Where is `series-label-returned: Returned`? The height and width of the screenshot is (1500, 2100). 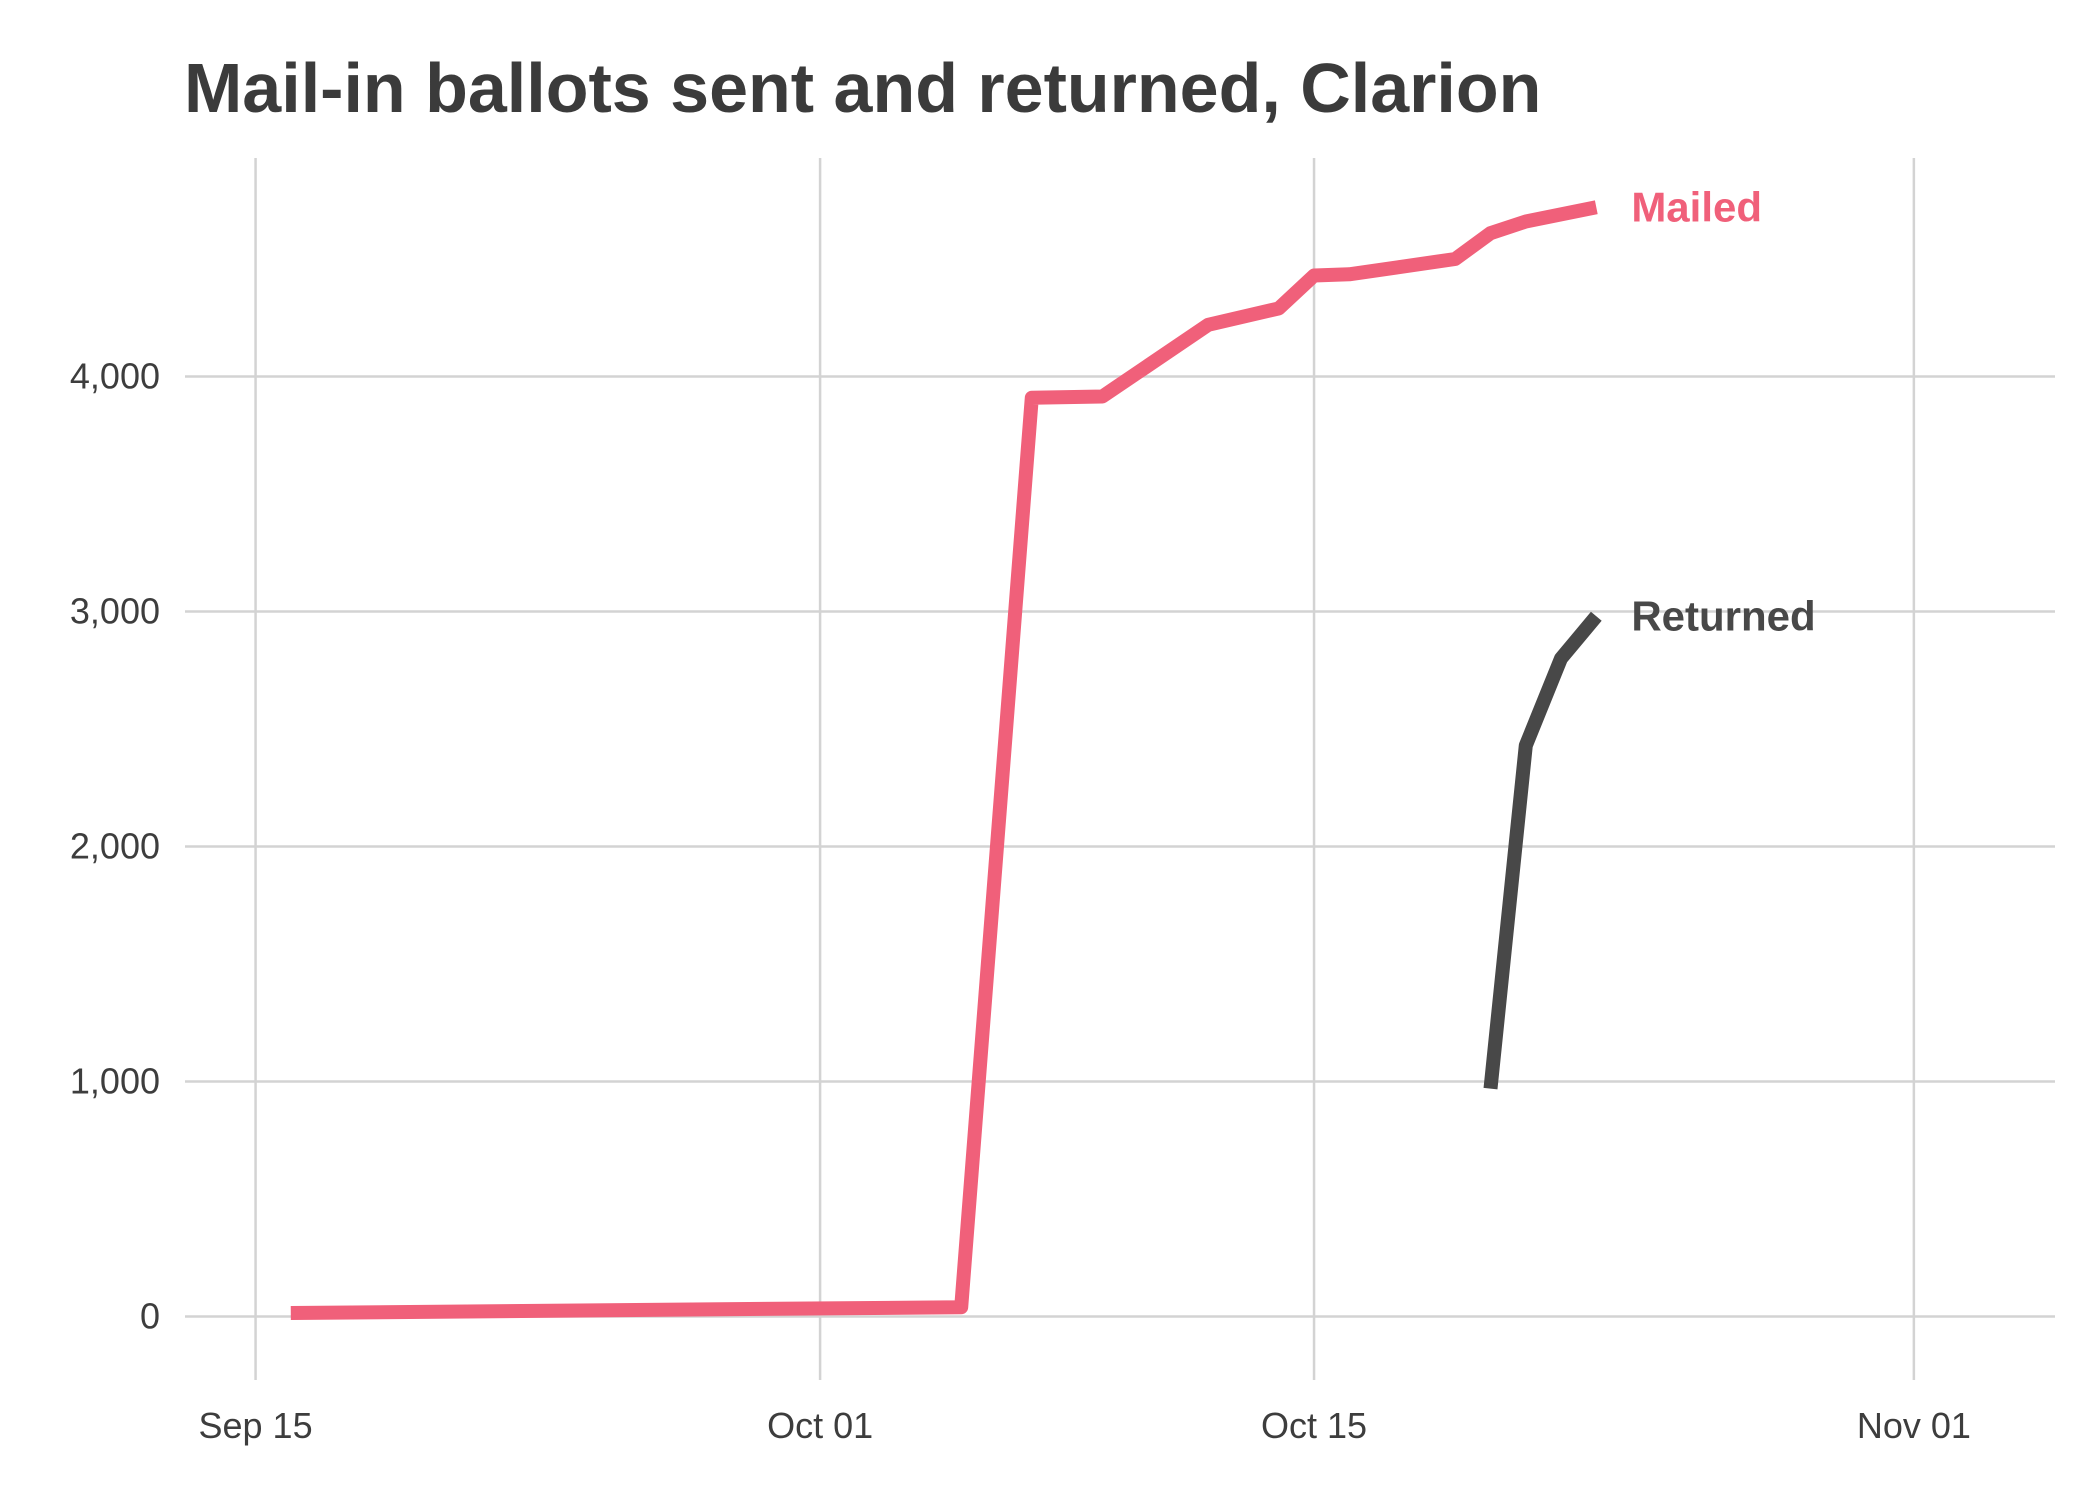
series-label-returned: Returned is located at coordinates (1723, 615).